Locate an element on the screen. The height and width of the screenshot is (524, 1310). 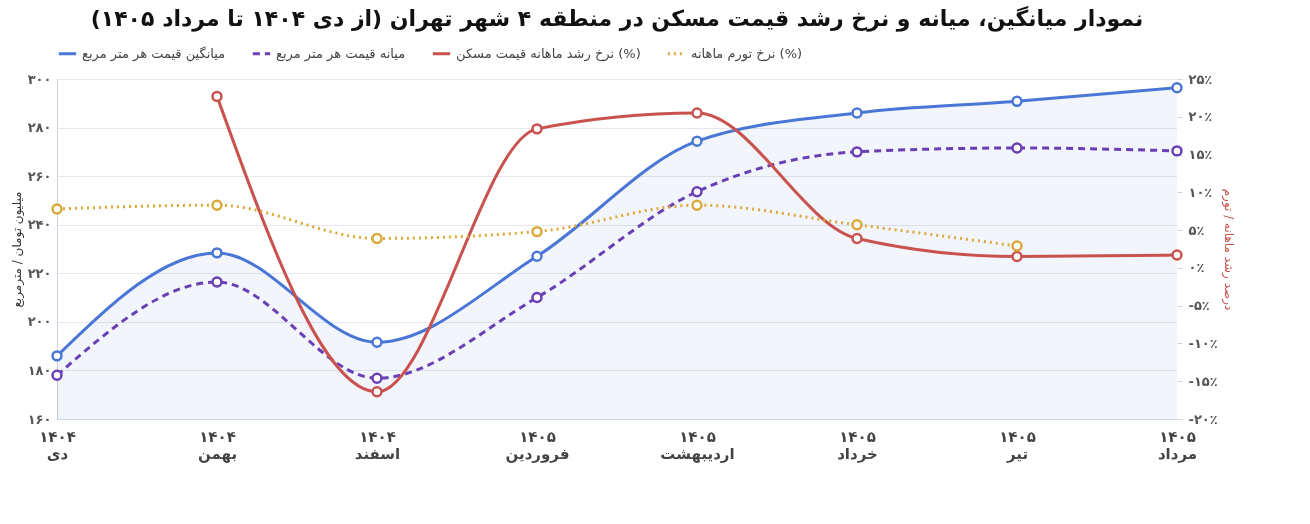
y2-tick-label: ۱۰٪ is located at coordinates (1200, 192).